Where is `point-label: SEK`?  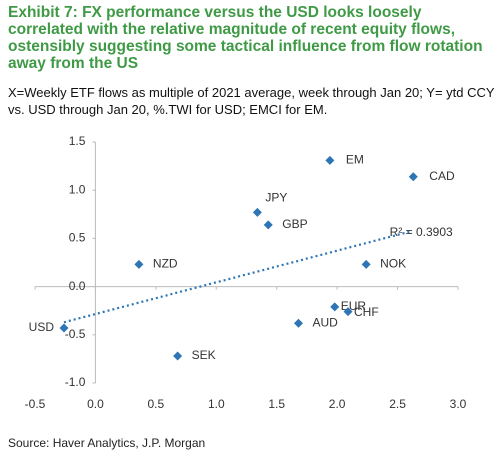
point-label: SEK is located at coordinates (204, 355).